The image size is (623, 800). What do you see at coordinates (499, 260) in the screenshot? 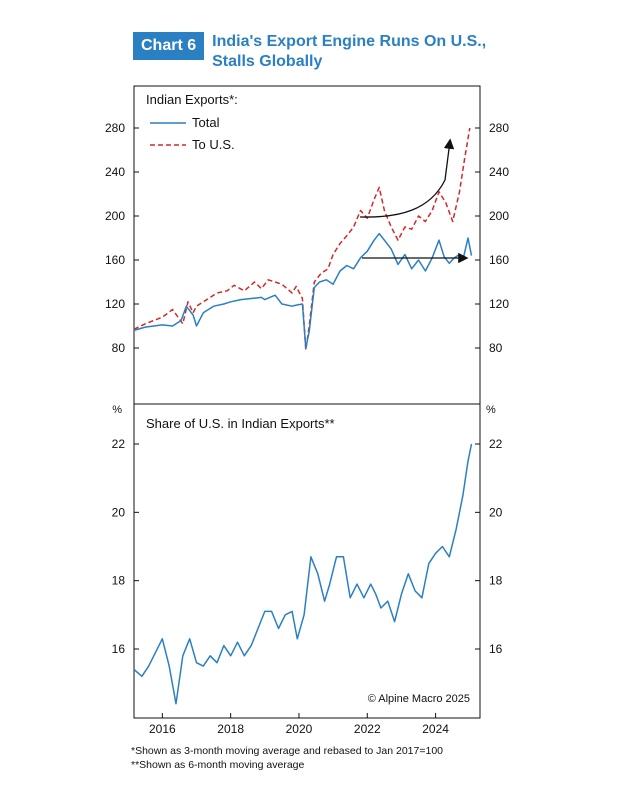
I see `top-right-tick-label: 160` at bounding box center [499, 260].